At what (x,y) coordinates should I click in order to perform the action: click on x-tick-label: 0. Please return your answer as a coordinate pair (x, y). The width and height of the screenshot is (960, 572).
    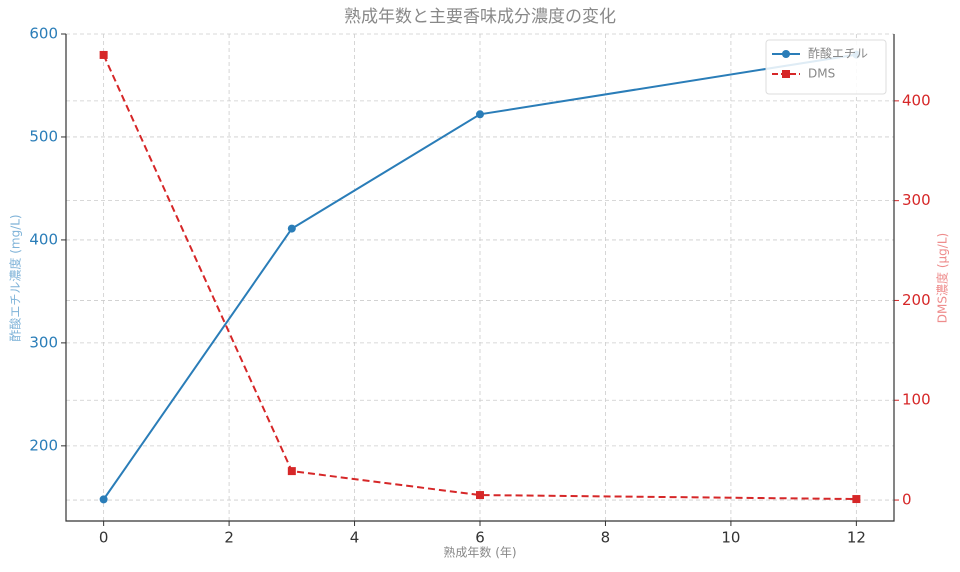
    Looking at the image, I should click on (104, 538).